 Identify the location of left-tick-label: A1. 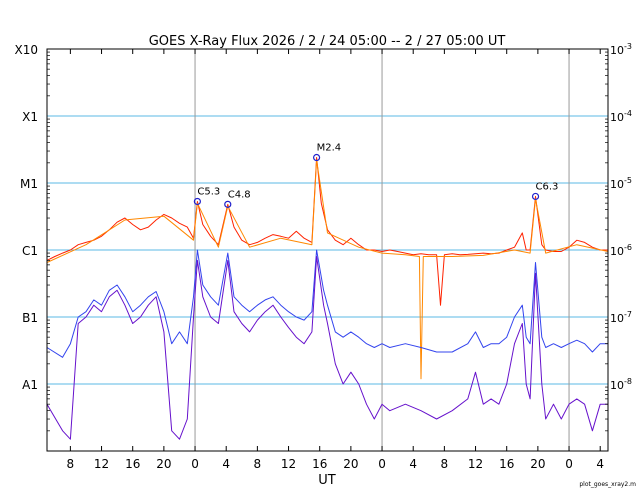
(30, 385).